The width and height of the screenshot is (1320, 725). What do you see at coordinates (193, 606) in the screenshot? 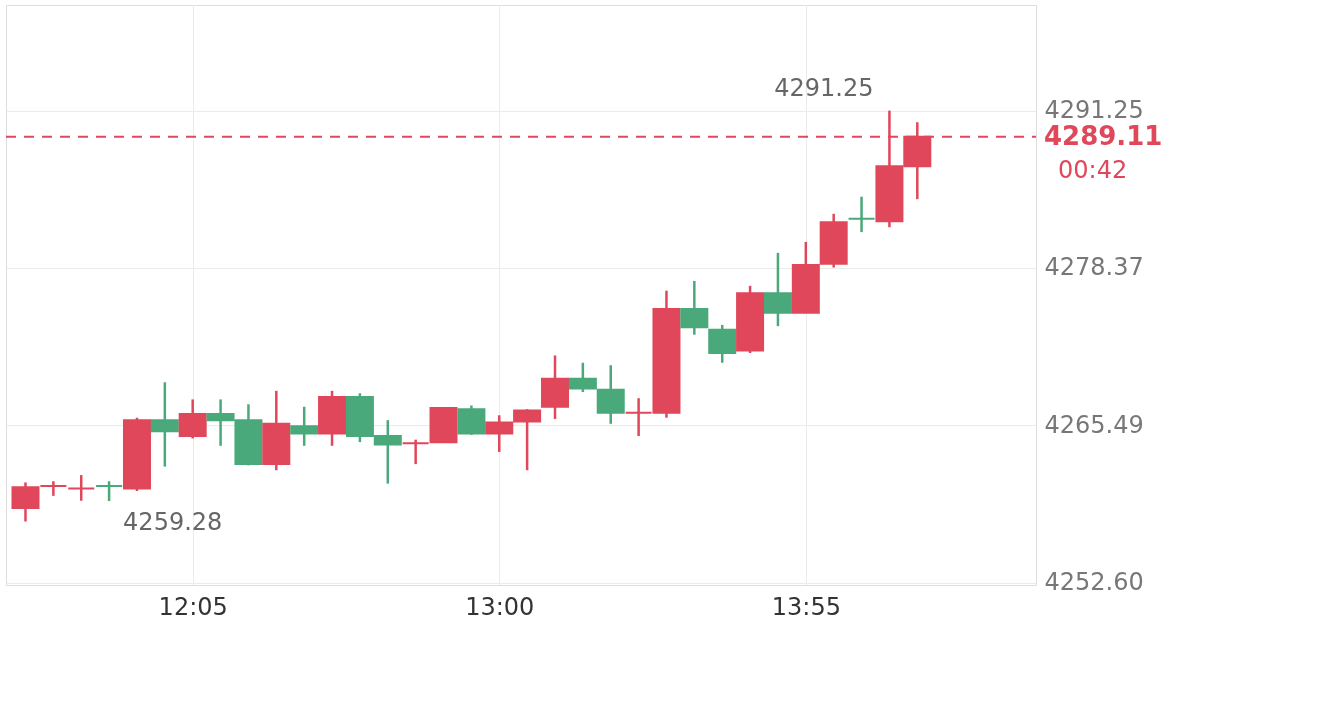
I see `x-tick-label: 12:05` at bounding box center [193, 606].